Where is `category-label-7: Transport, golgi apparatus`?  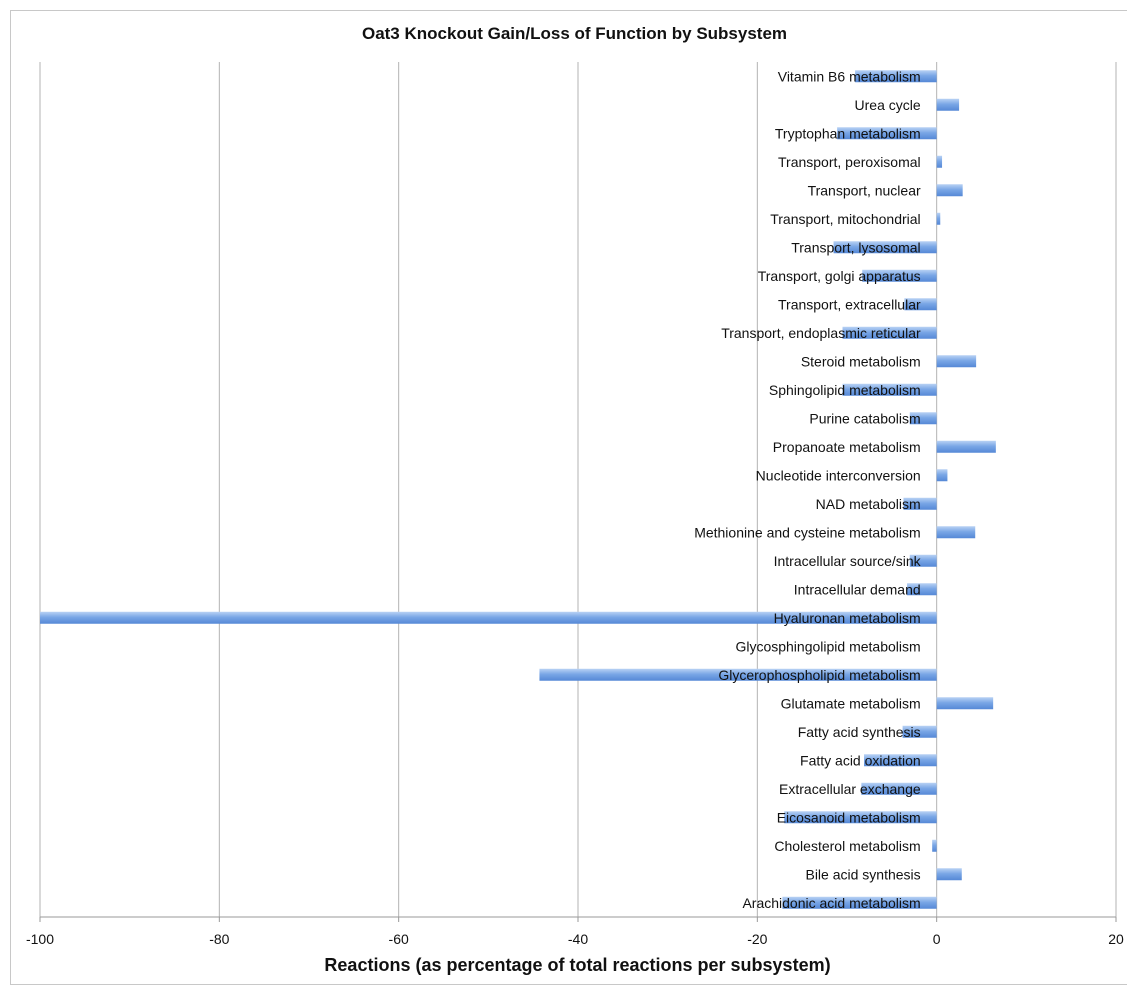 category-label-7: Transport, golgi apparatus is located at coordinates (839, 276).